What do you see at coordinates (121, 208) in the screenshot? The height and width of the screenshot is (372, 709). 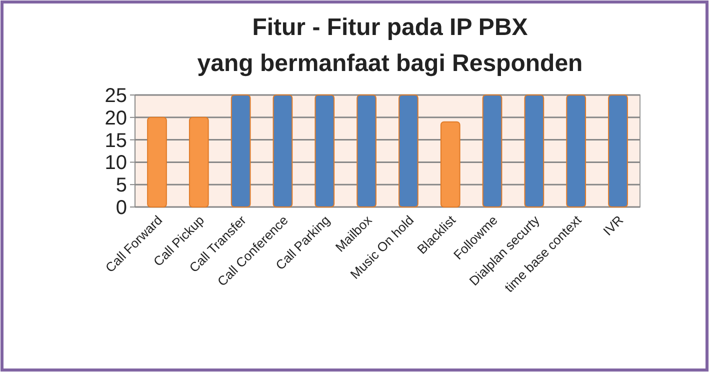 I see `y-tick-label: 0` at bounding box center [121, 208].